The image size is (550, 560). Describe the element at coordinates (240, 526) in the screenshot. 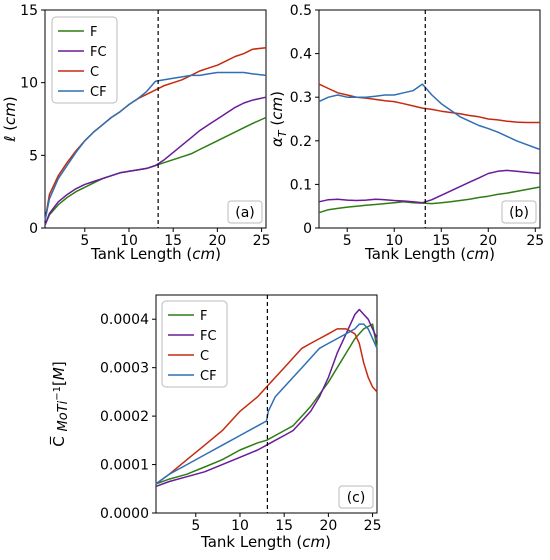

I see `x-tick-label-c: 10` at that location.